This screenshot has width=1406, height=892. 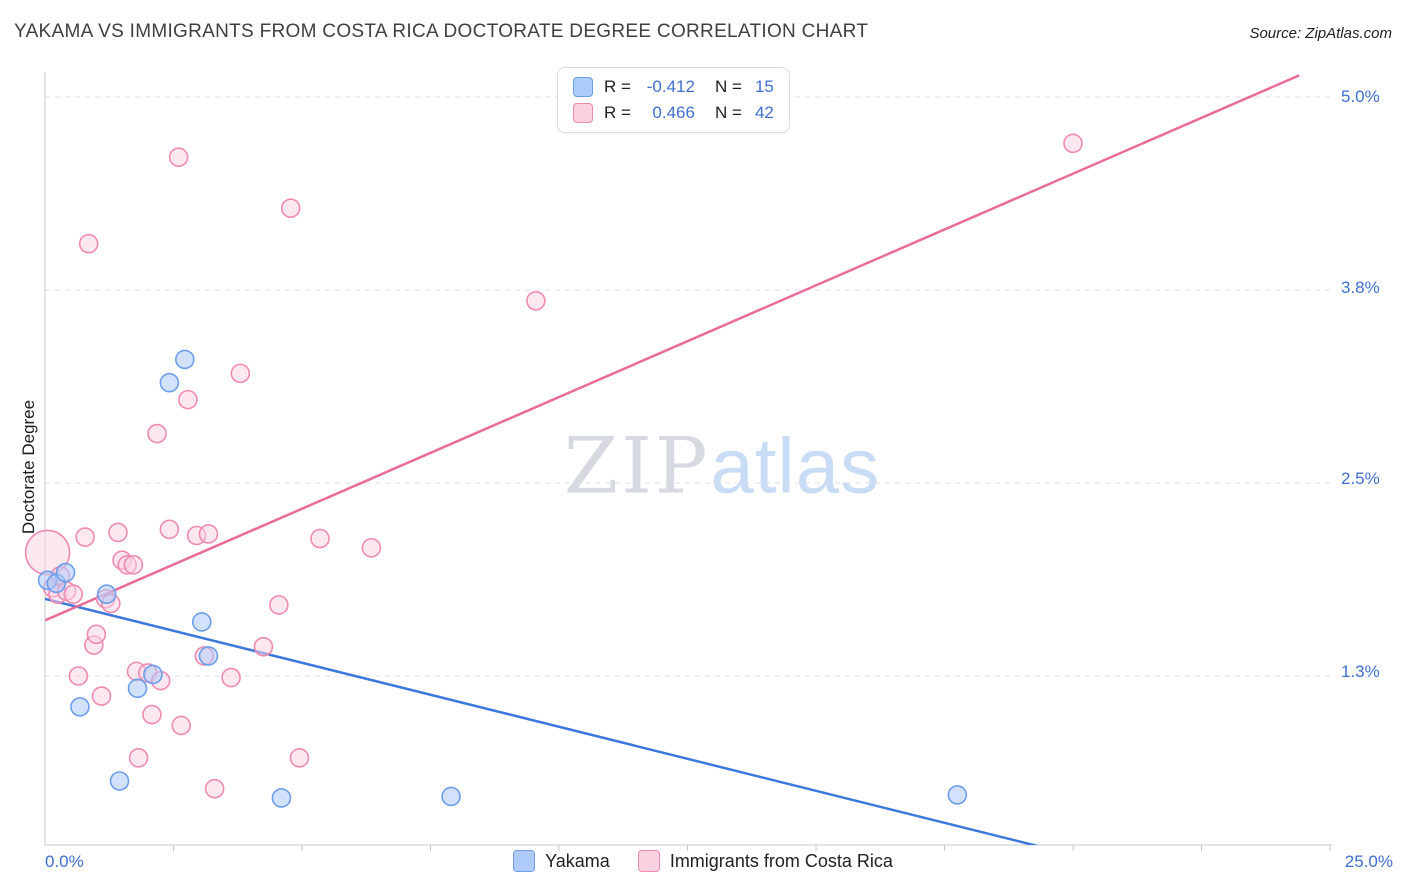 What do you see at coordinates (648, 861) in the screenshot?
I see `costa-rica-legend-swatch` at bounding box center [648, 861].